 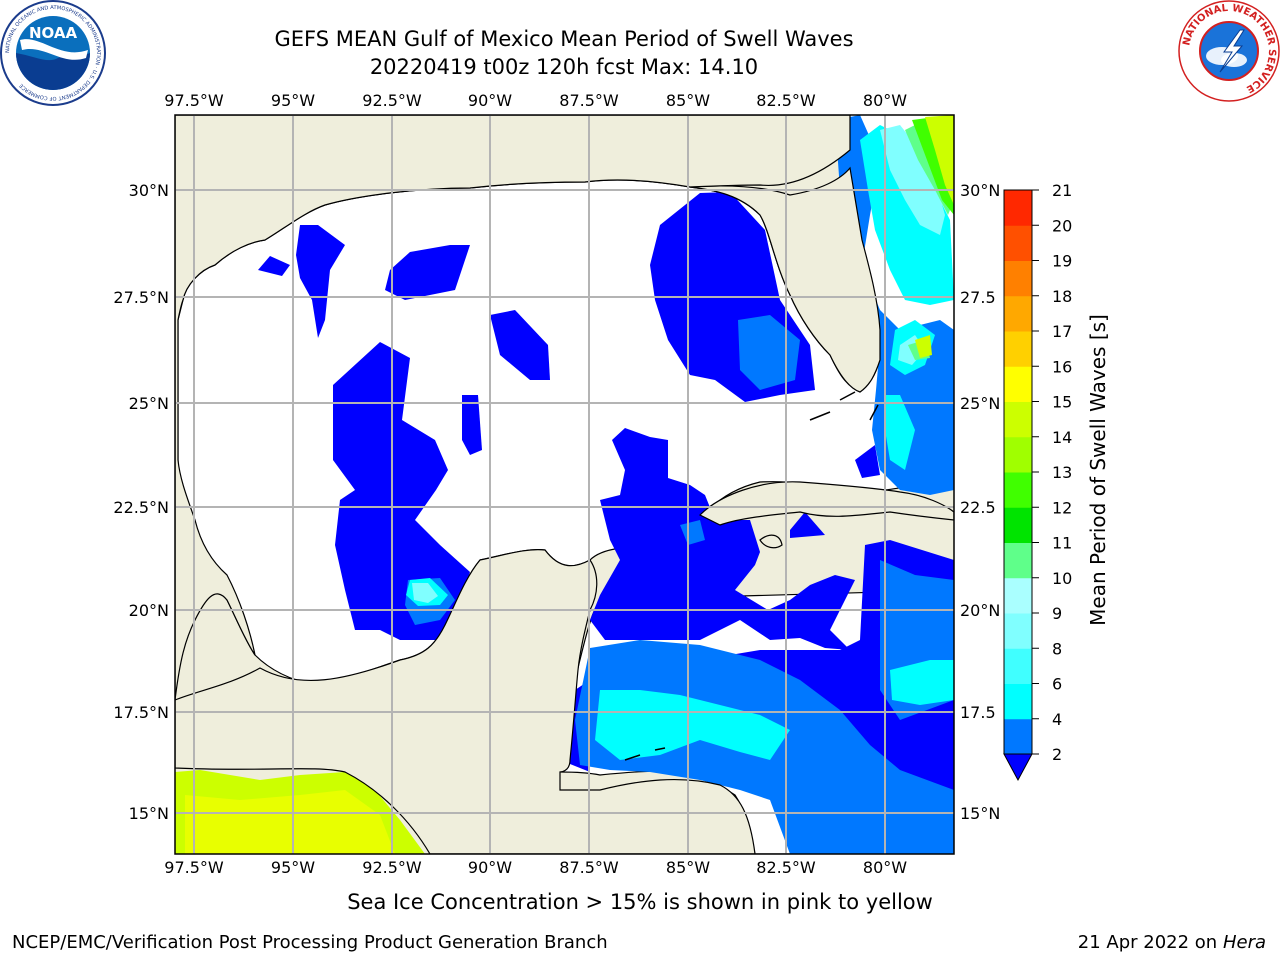 I want to click on colorbar-tick-label: 16, so click(x=1062, y=366).